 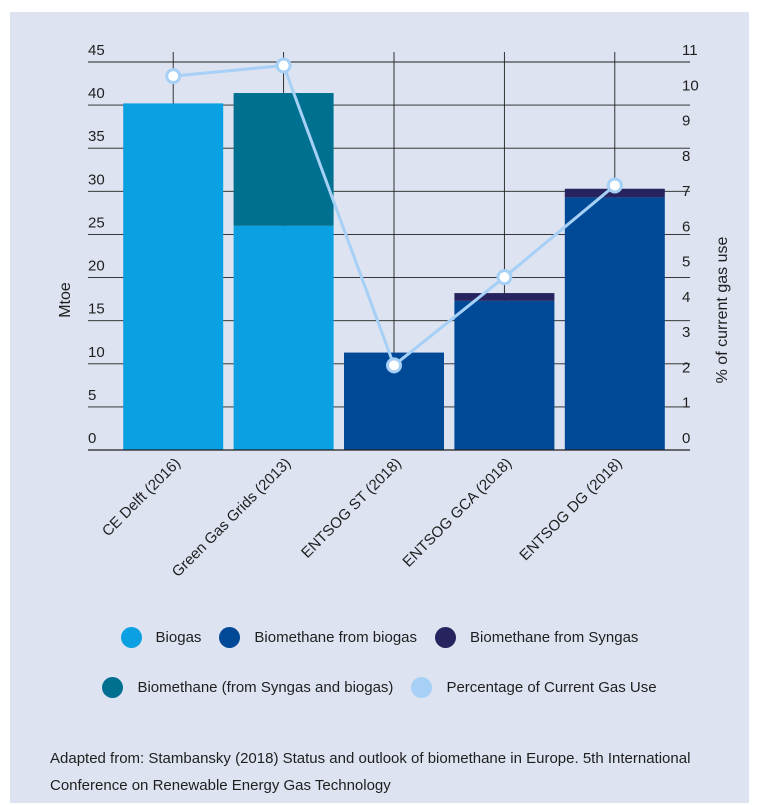 I want to click on y2-tick-label: 7, so click(x=686, y=191).